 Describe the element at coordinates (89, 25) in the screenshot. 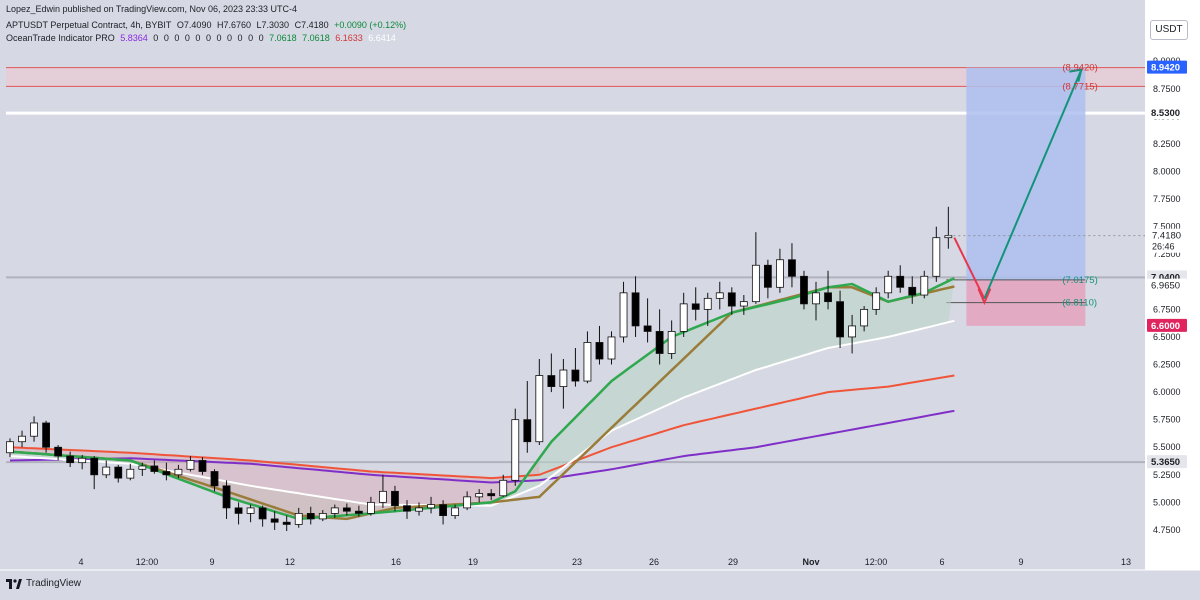

I see `symbol-title: APTUSDT Perpetual Contract, 4h, BYBIT` at that location.